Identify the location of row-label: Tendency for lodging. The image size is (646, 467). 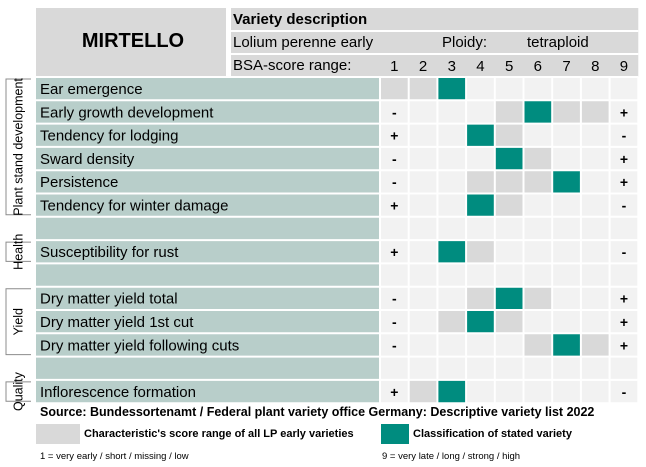
(109, 136).